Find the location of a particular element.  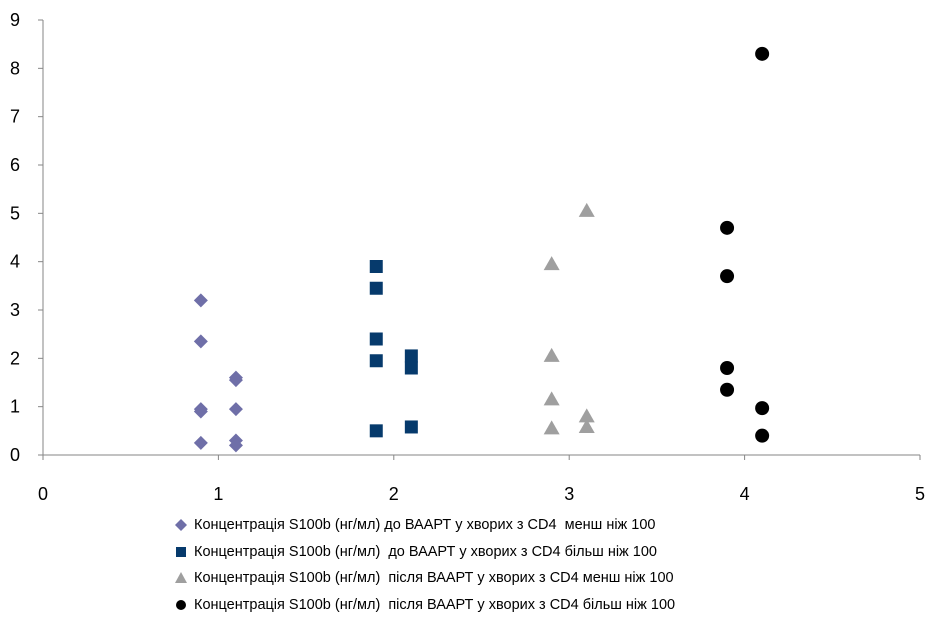

x-tick-label: 5 is located at coordinates (920, 494).